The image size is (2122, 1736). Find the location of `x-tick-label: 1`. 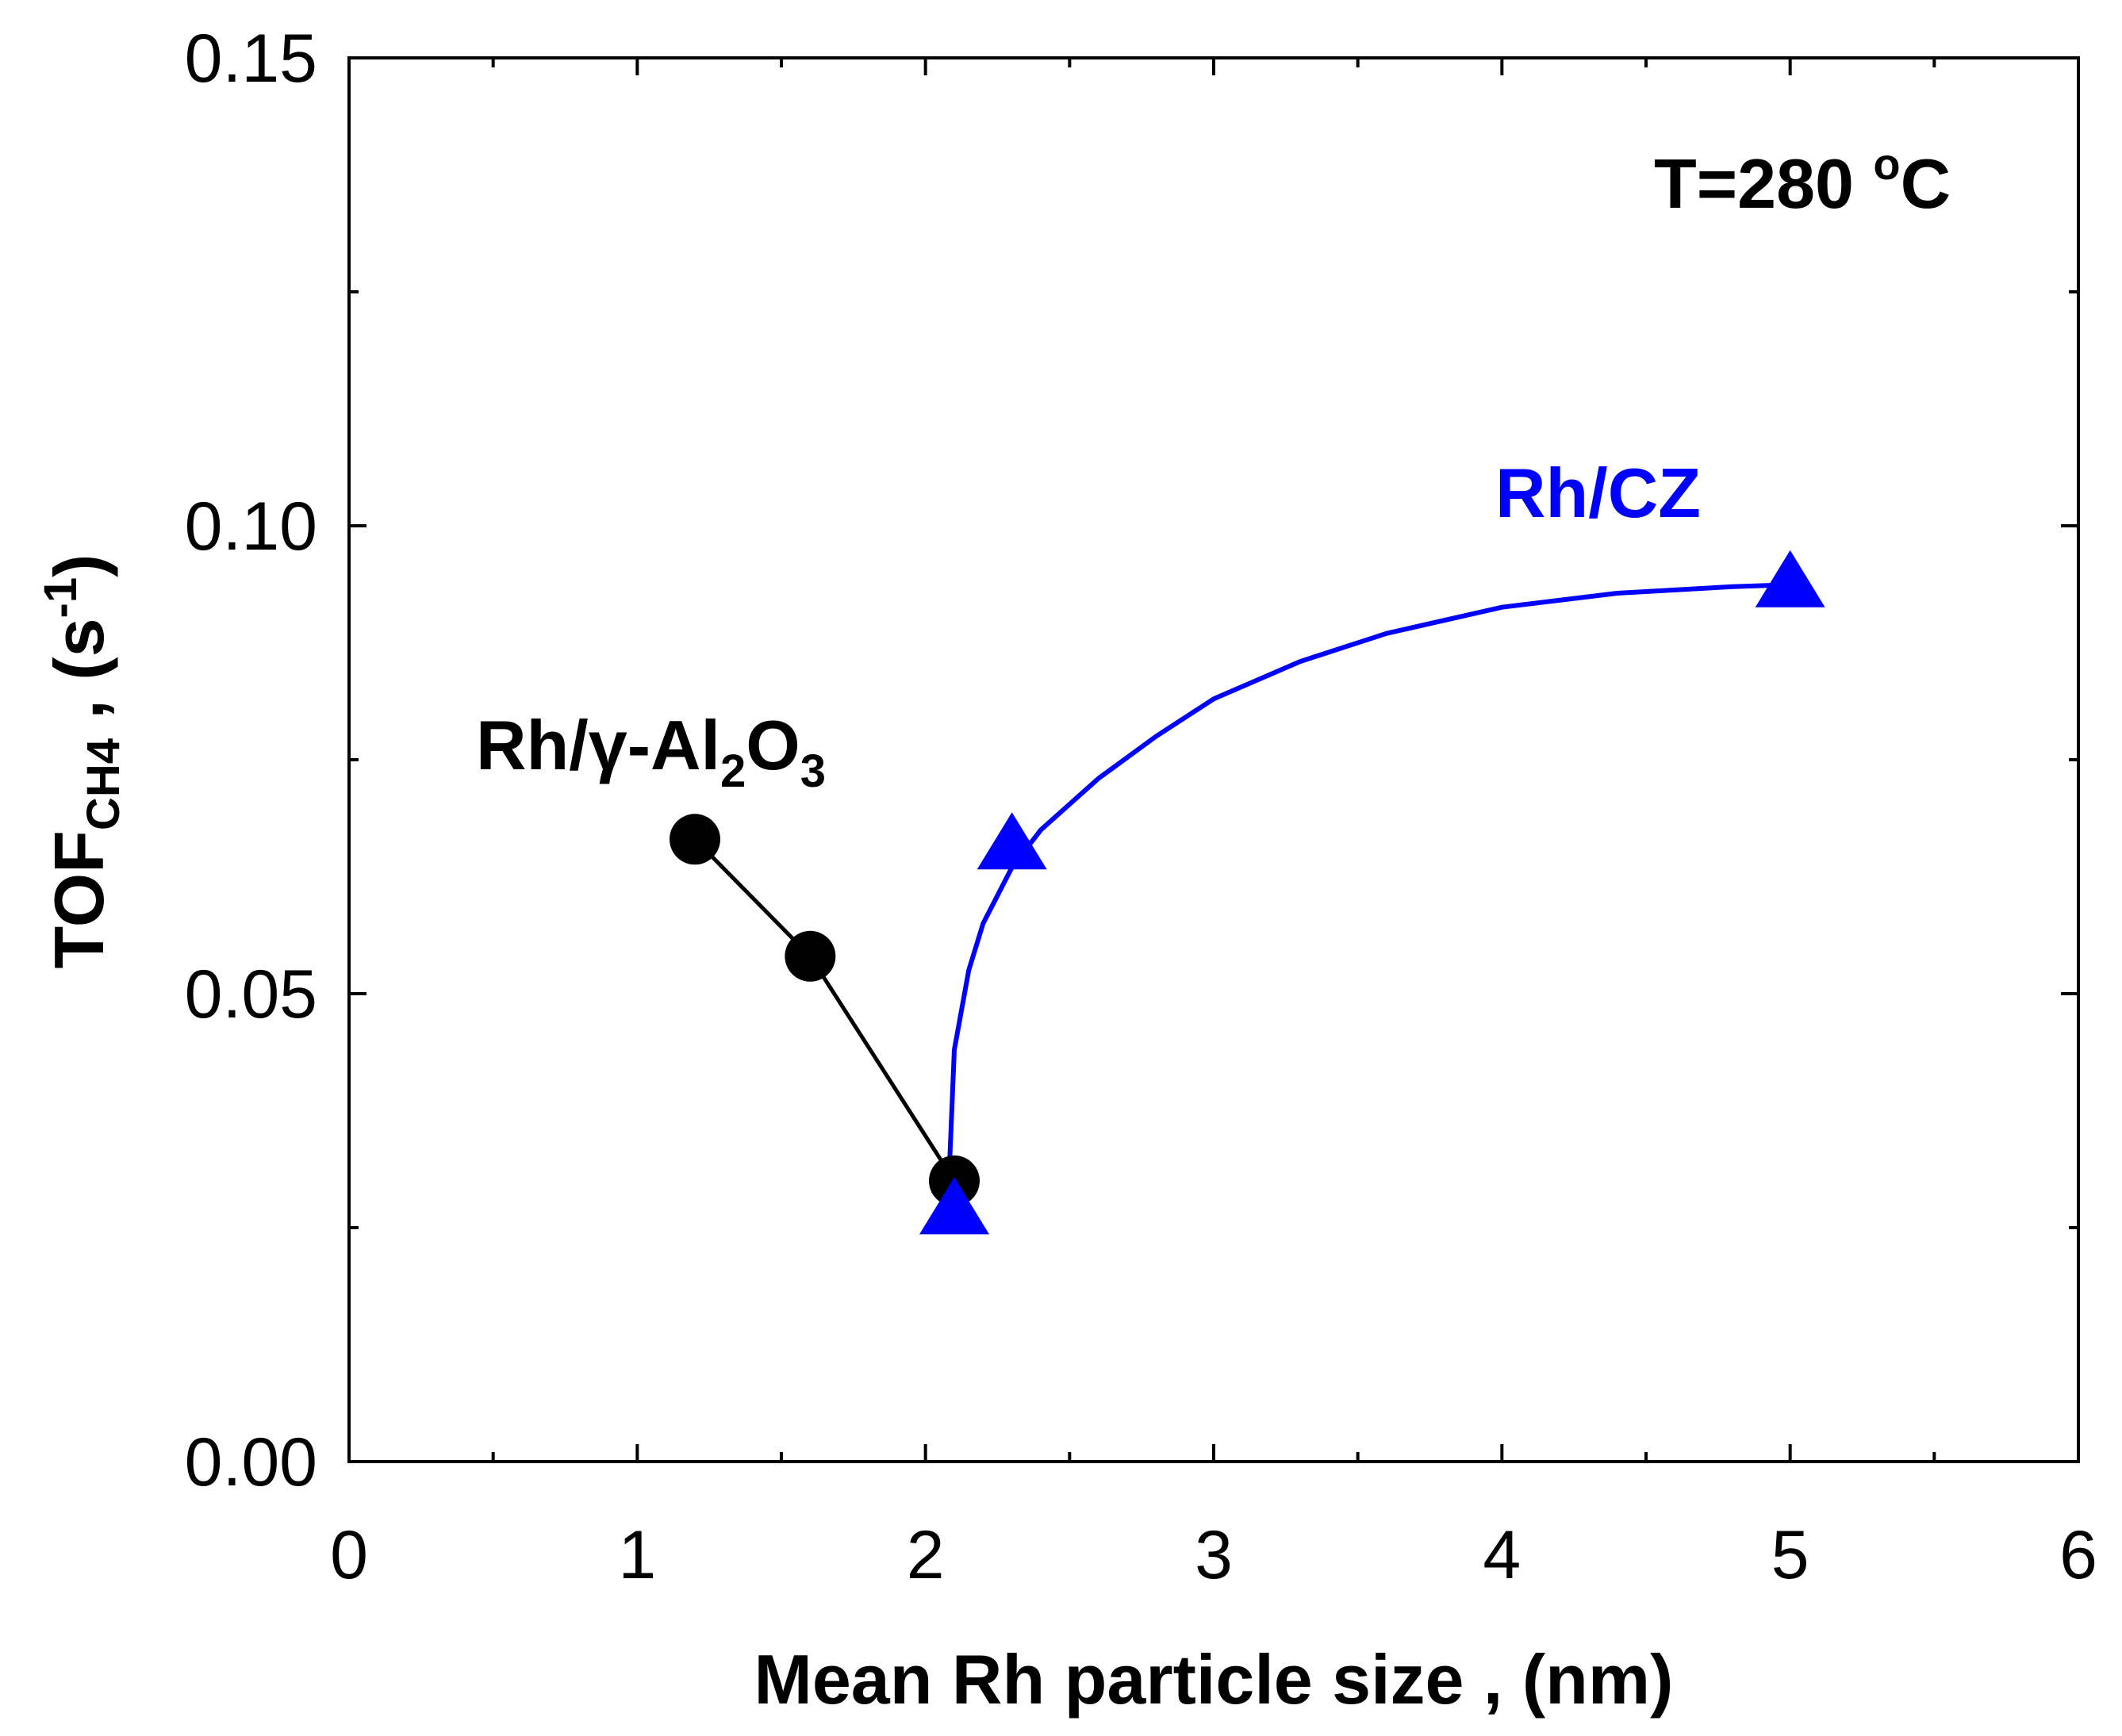

x-tick-label: 1 is located at coordinates (637, 1555).